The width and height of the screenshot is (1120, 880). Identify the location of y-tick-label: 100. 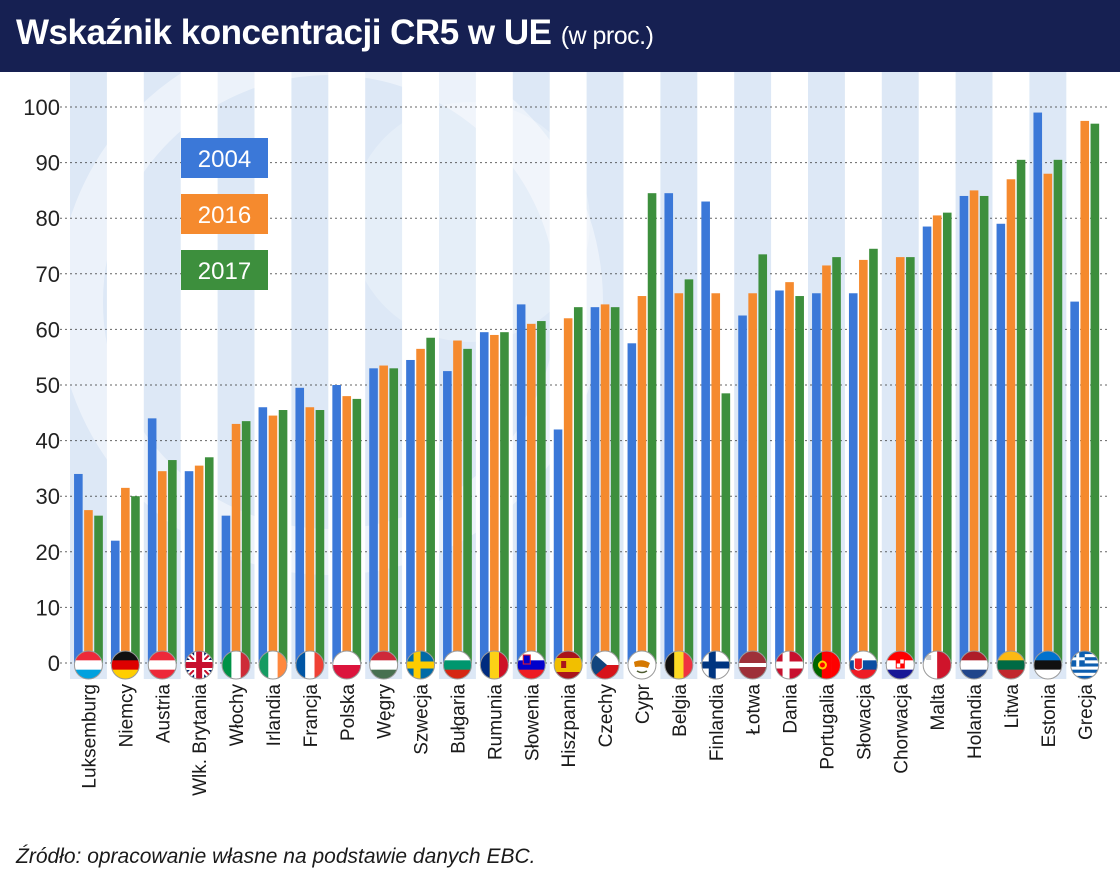
(41, 107).